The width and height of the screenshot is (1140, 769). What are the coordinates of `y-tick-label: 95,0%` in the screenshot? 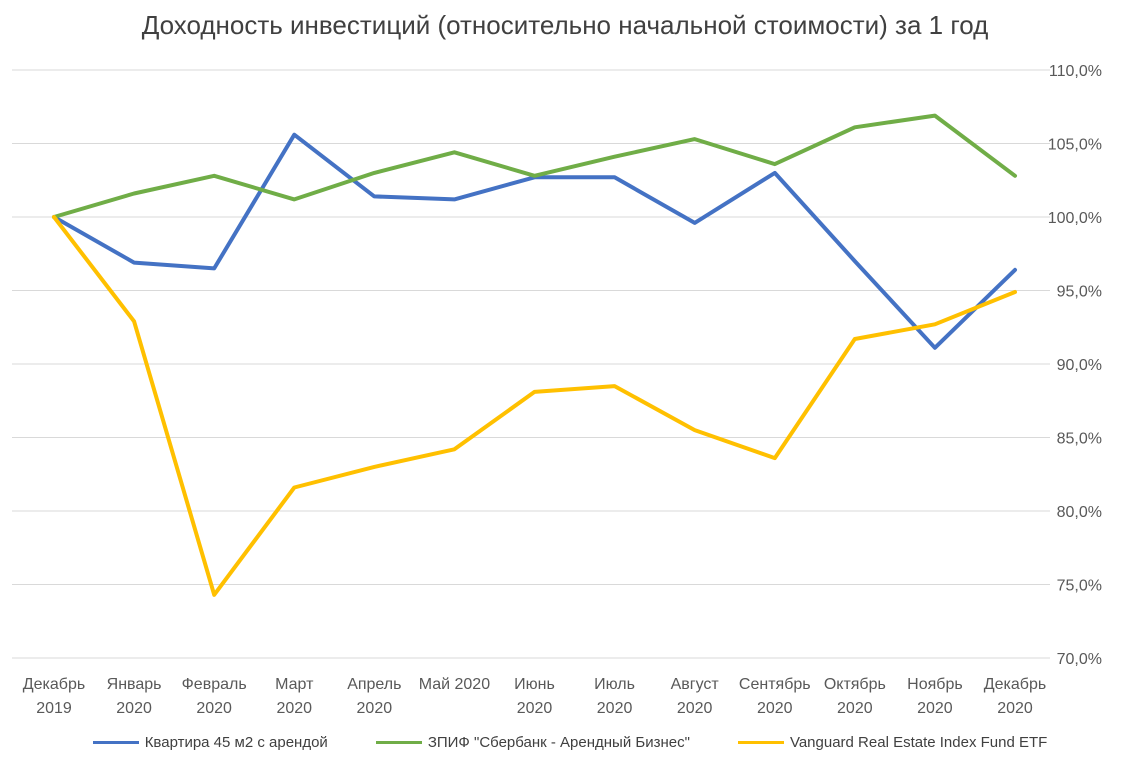 It's located at (1079, 292).